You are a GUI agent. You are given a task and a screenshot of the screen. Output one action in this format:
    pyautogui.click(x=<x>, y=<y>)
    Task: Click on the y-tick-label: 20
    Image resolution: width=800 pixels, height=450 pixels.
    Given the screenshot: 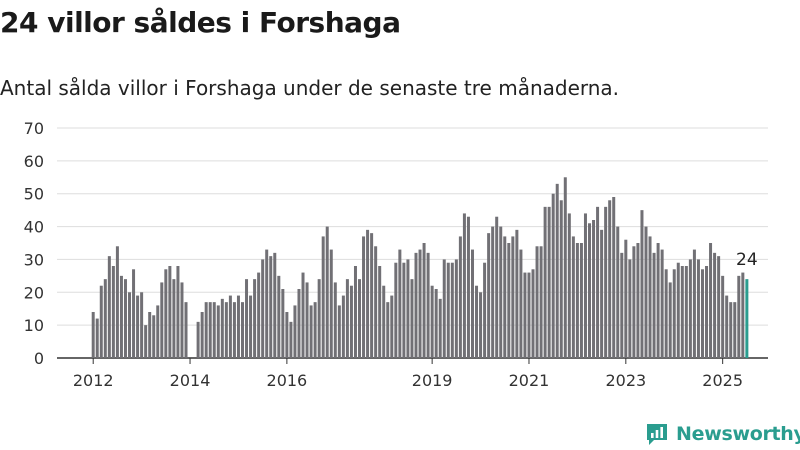 What is the action you would take?
    pyautogui.click(x=34, y=292)
    